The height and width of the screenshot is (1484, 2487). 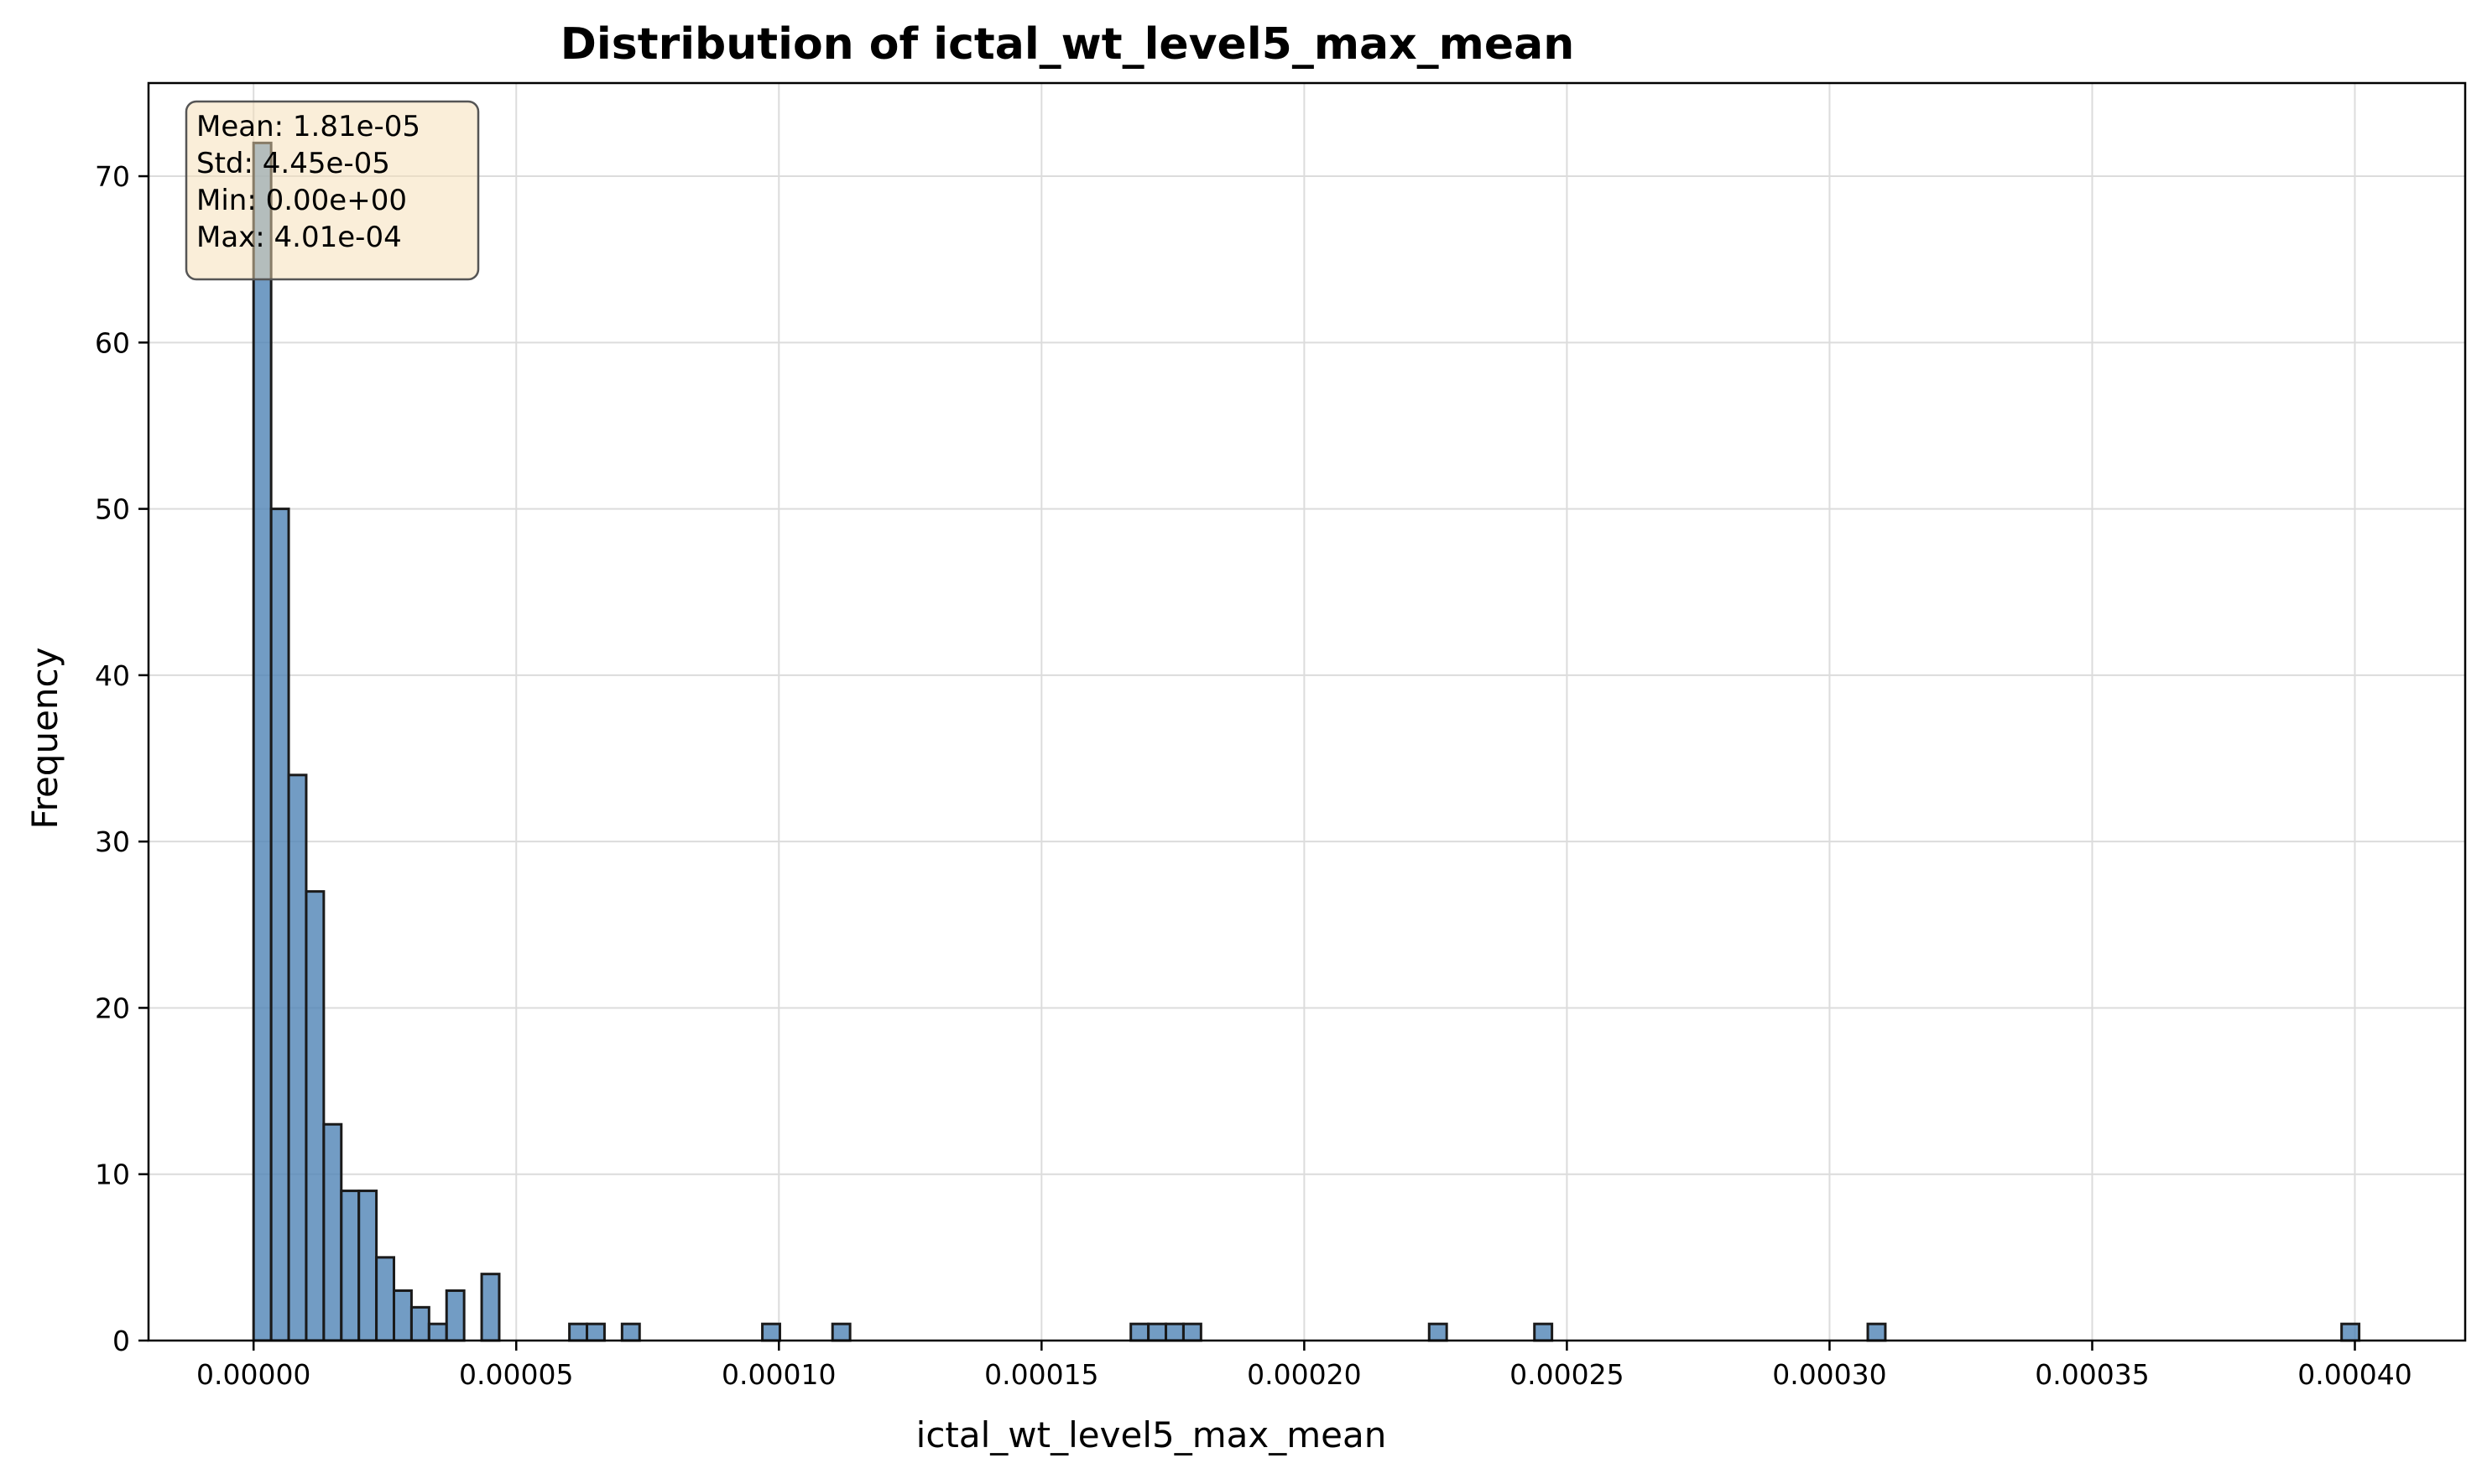 What do you see at coordinates (308, 126) in the screenshot?
I see `stats-line: Mean: 1.81e-05` at bounding box center [308, 126].